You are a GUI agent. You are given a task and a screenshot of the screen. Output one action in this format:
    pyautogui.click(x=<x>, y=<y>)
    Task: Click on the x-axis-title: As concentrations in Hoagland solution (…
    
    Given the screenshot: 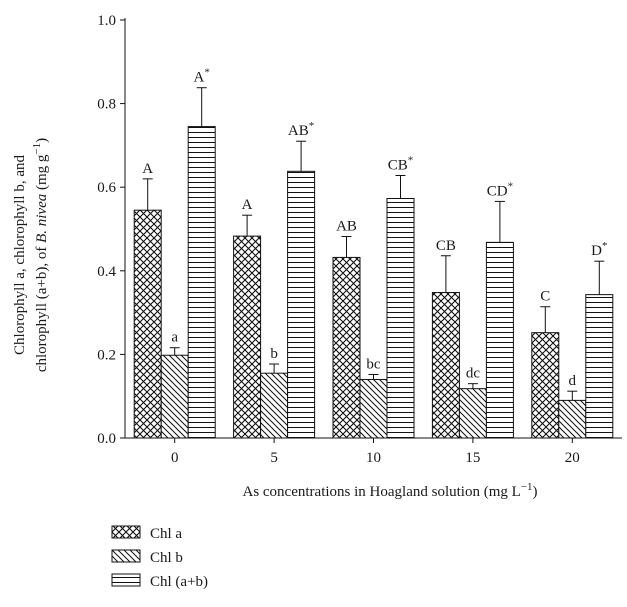 What is the action you would take?
    pyautogui.click(x=389, y=490)
    